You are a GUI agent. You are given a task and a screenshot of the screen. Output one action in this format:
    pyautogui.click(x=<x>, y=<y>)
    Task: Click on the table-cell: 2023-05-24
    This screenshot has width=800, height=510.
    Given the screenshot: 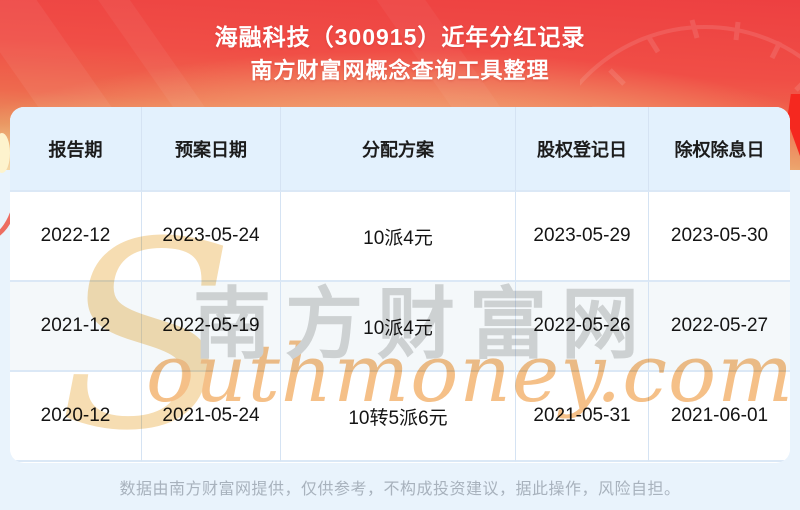 What is the action you would take?
    pyautogui.click(x=211, y=237)
    